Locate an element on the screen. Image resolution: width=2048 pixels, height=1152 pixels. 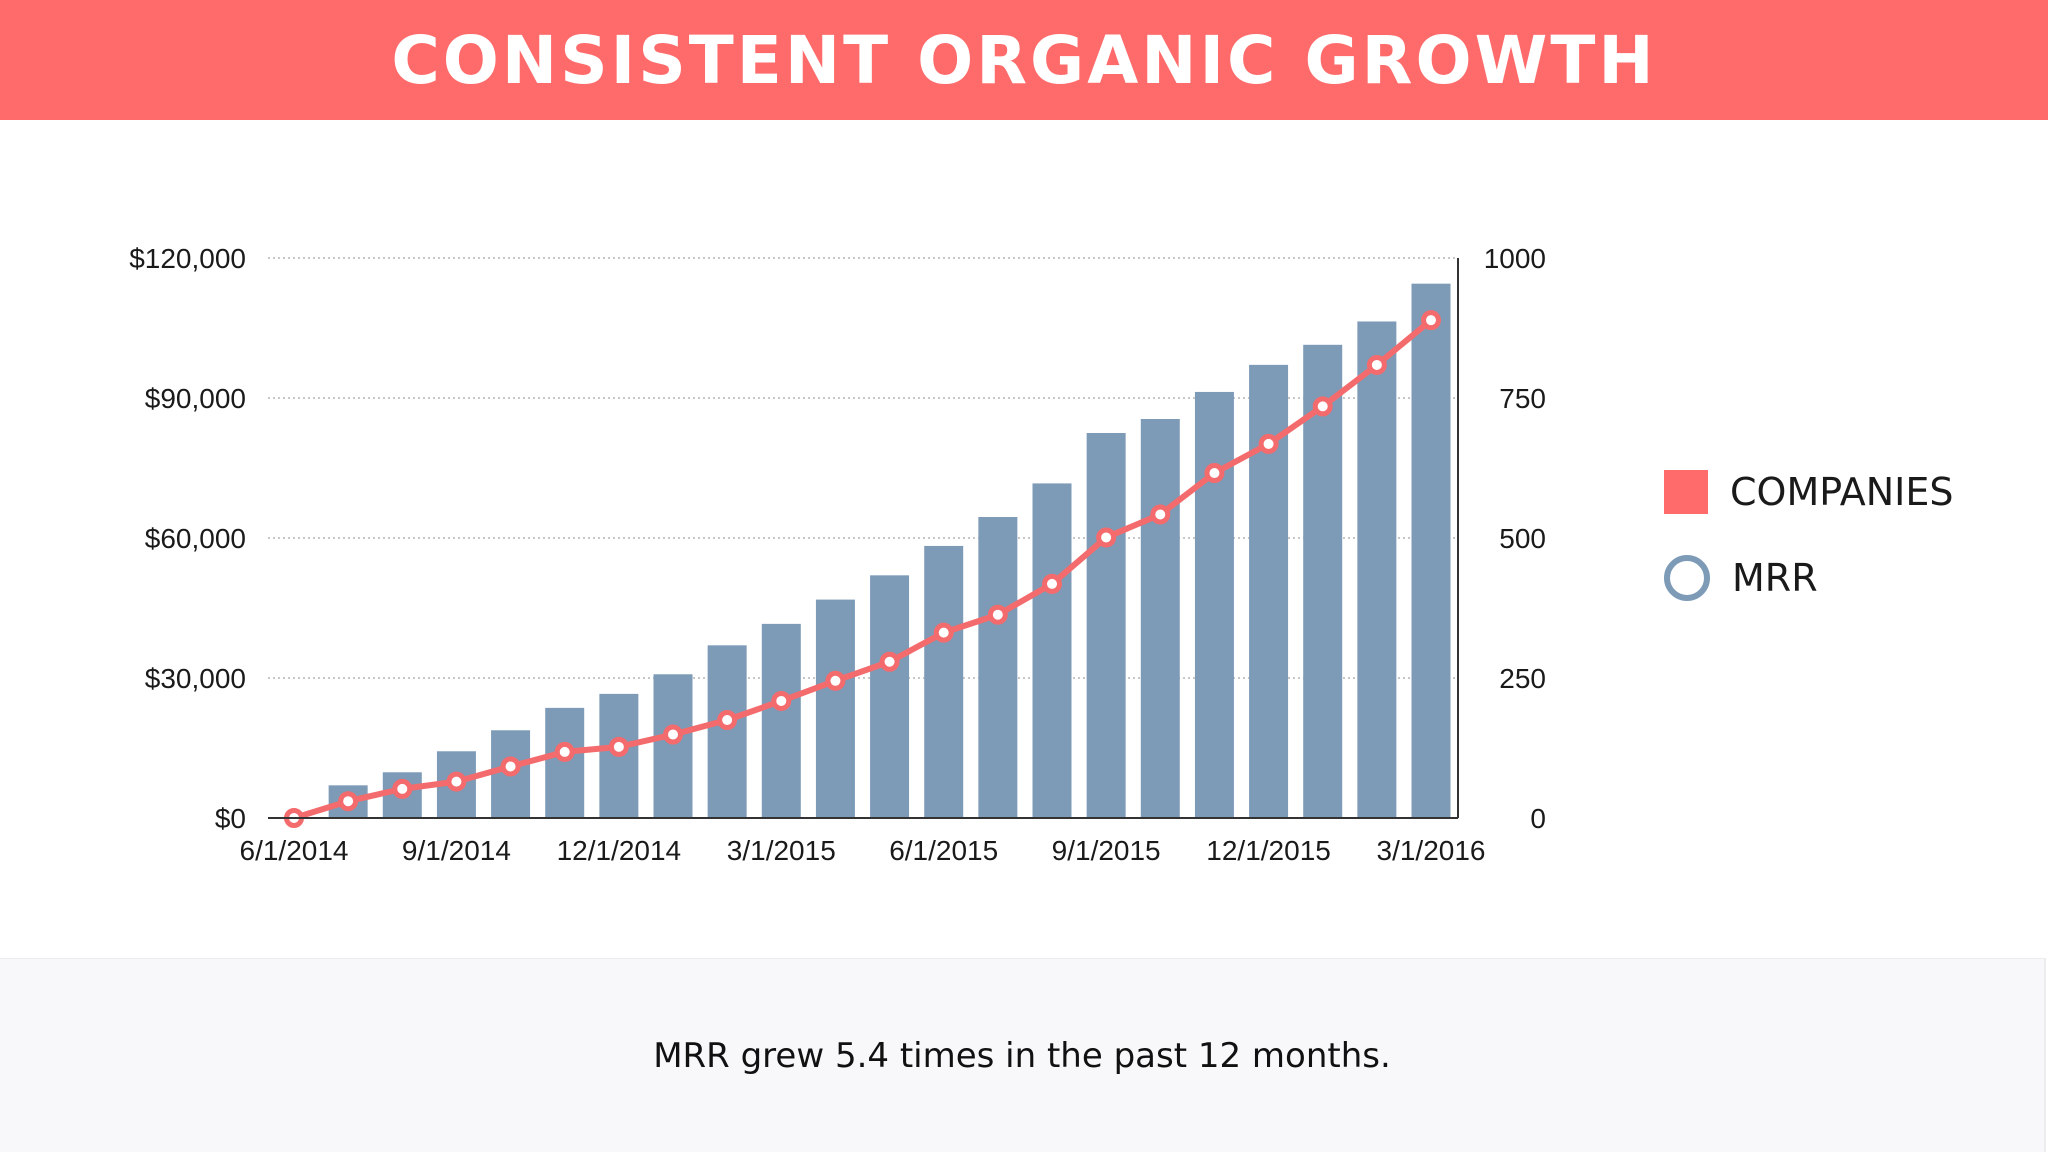
left-axis-tick-label: $60,000 is located at coordinates (195, 538).